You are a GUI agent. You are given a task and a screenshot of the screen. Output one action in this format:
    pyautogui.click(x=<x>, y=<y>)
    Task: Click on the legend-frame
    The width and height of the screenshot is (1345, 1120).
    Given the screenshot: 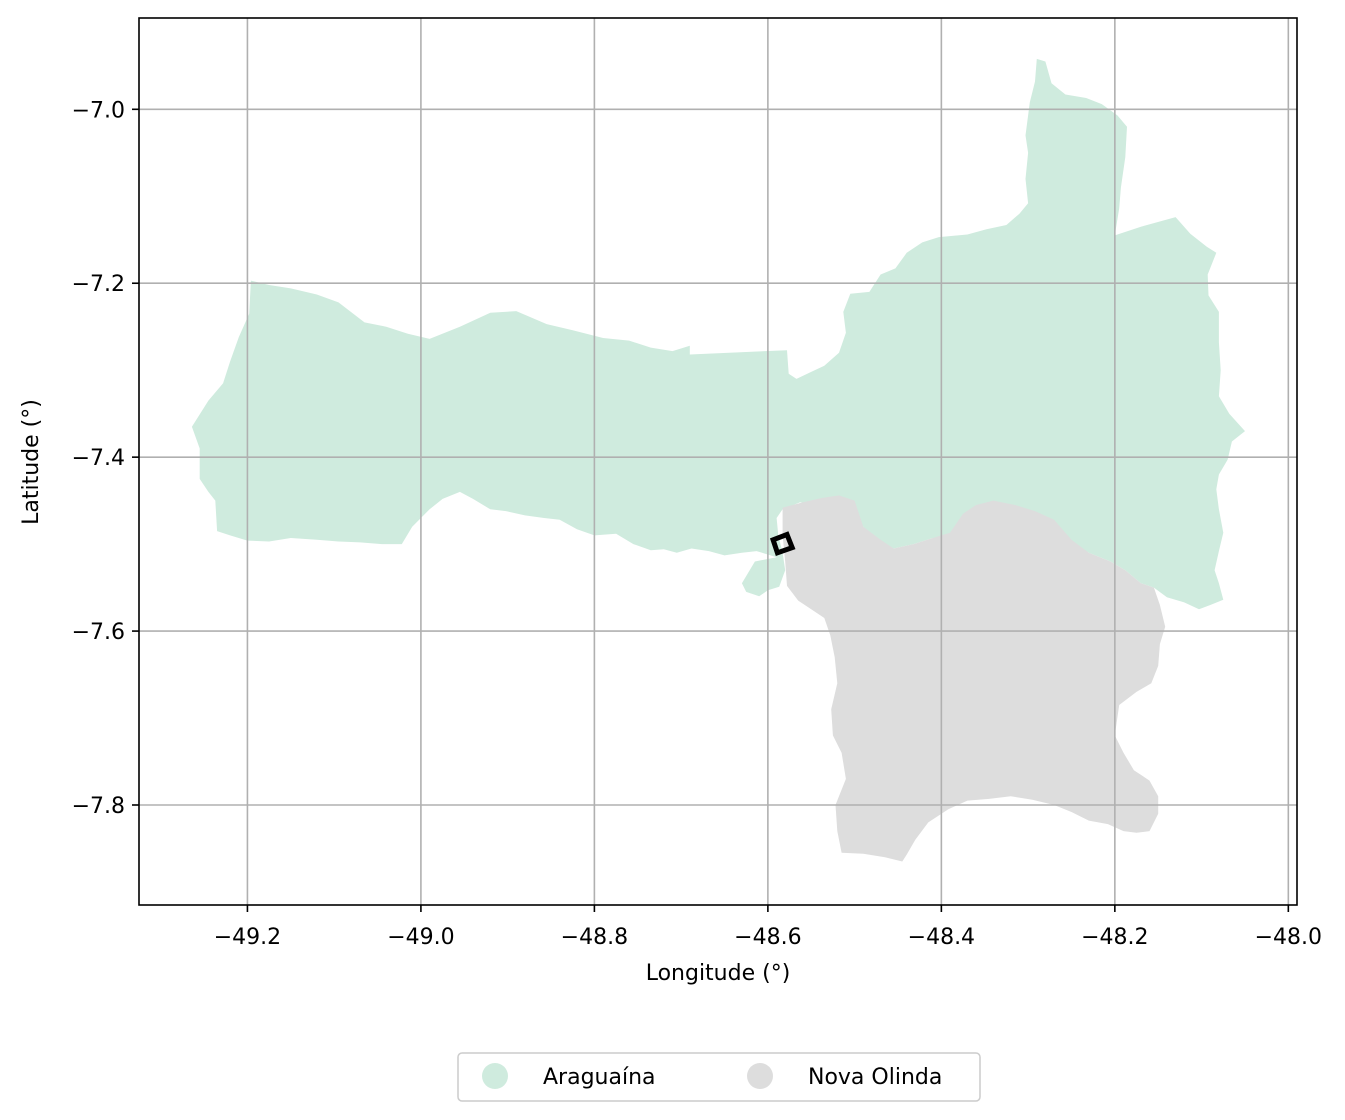 What is the action you would take?
    pyautogui.click(x=719, y=1077)
    